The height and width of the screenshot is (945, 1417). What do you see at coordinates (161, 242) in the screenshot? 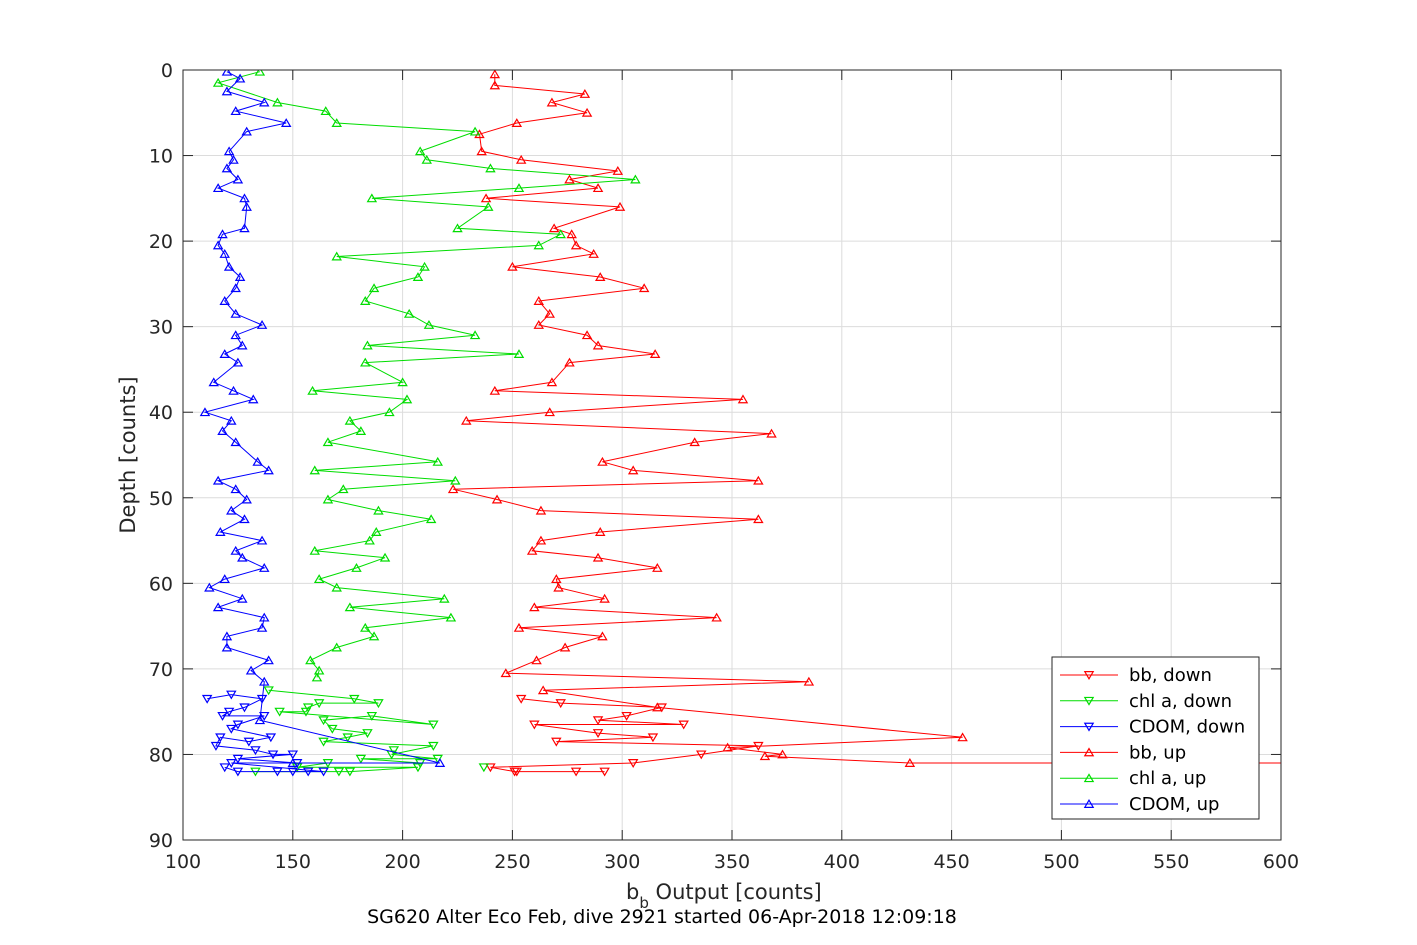
I see `y-tick-label: 20` at bounding box center [161, 242].